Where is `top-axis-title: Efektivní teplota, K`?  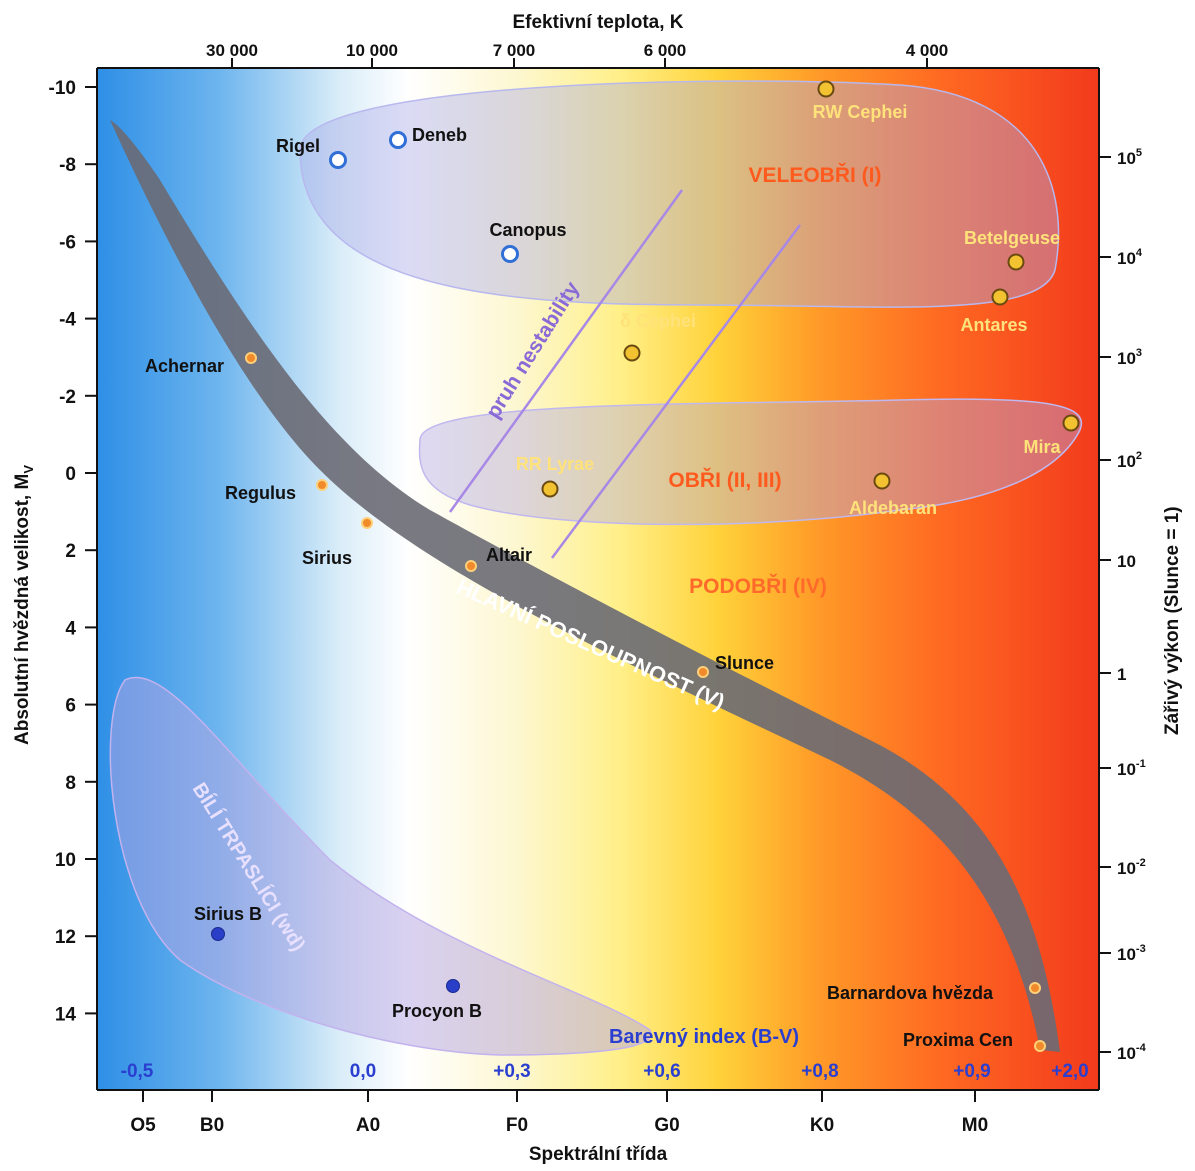
top-axis-title: Efektivní teplota, K is located at coordinates (597, 22).